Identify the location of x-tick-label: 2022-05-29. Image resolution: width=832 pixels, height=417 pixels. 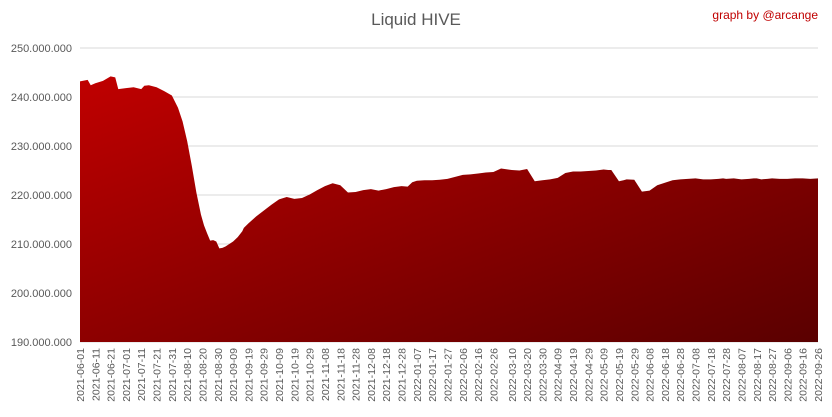
(635, 375).